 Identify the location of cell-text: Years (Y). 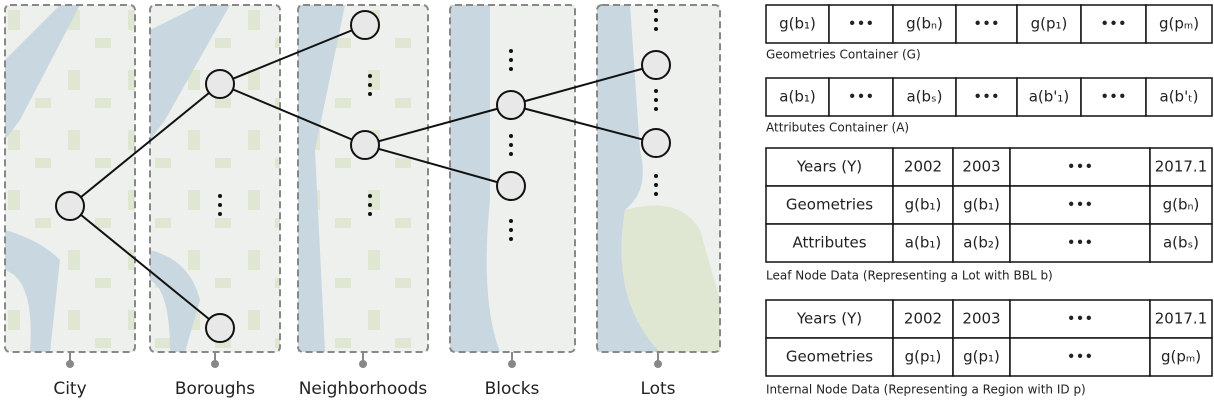
(829, 319).